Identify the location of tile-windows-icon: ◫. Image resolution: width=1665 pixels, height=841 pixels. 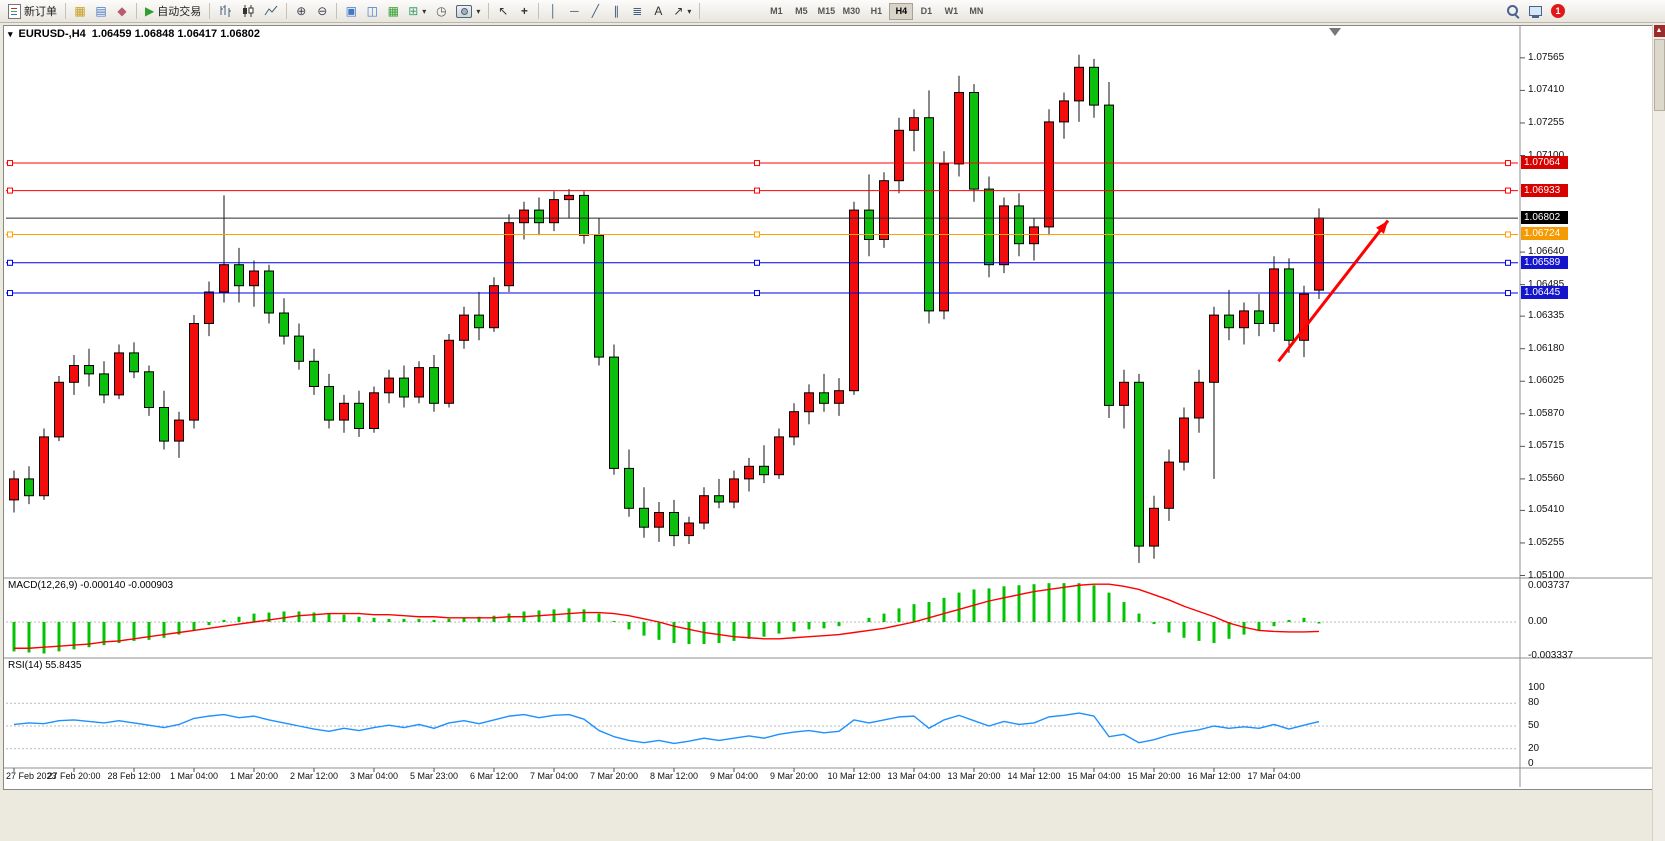
(372, 11).